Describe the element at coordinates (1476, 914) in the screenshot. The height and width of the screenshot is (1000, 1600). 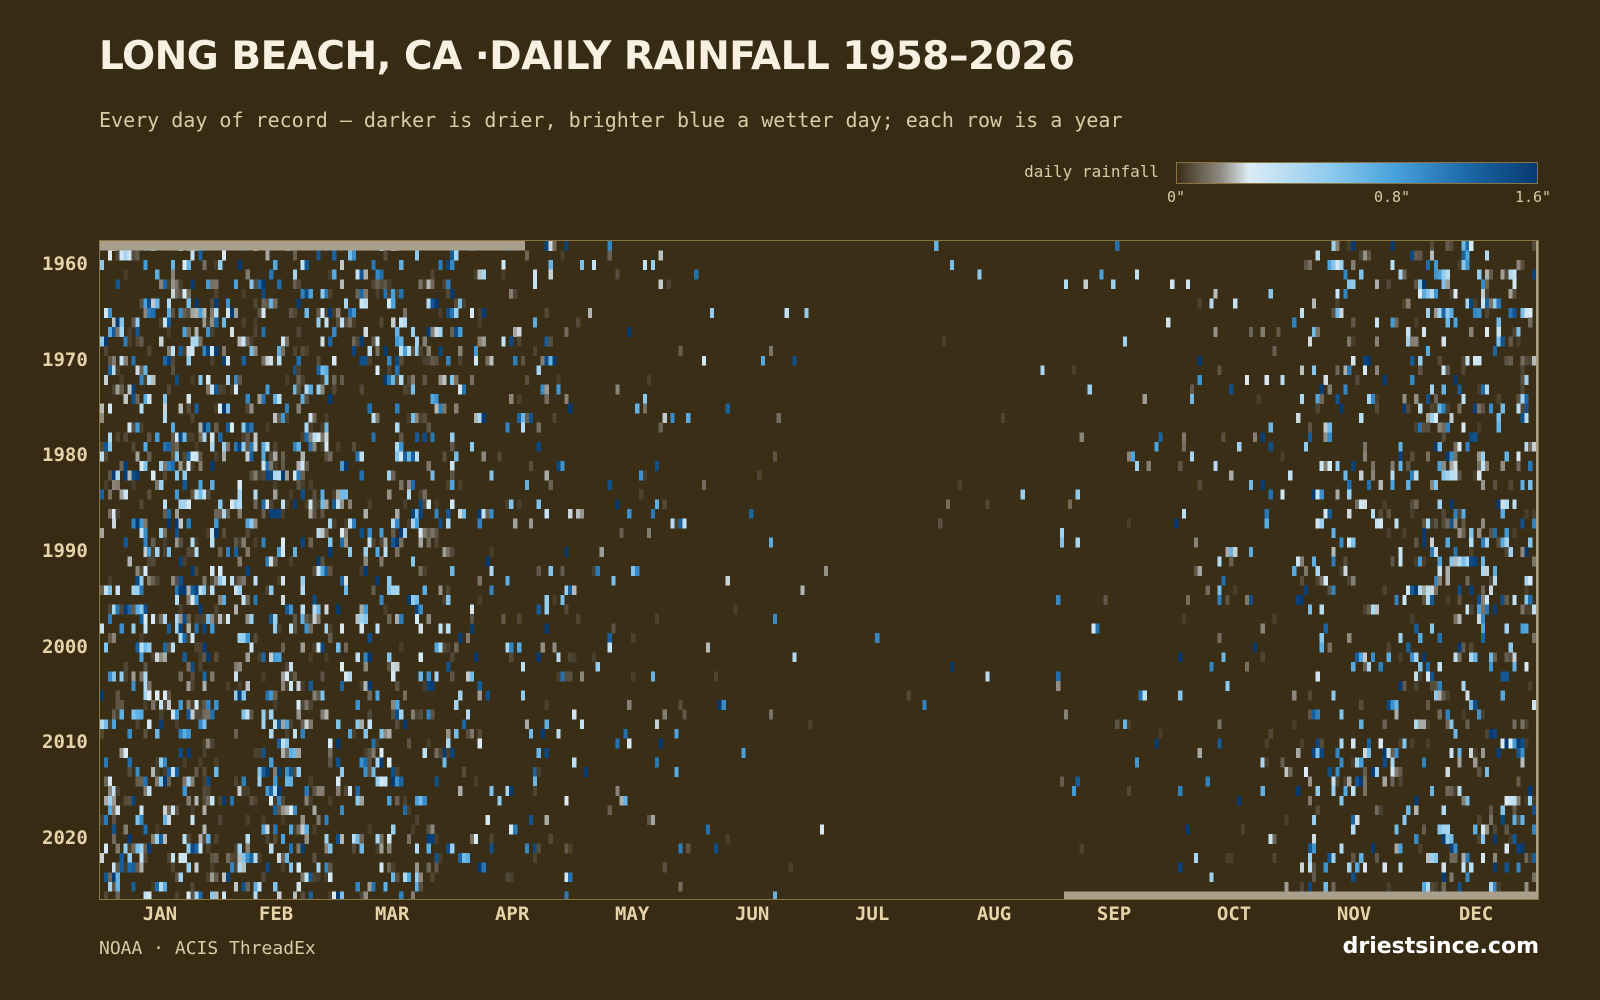
I see `x-tick-label: DEC` at that location.